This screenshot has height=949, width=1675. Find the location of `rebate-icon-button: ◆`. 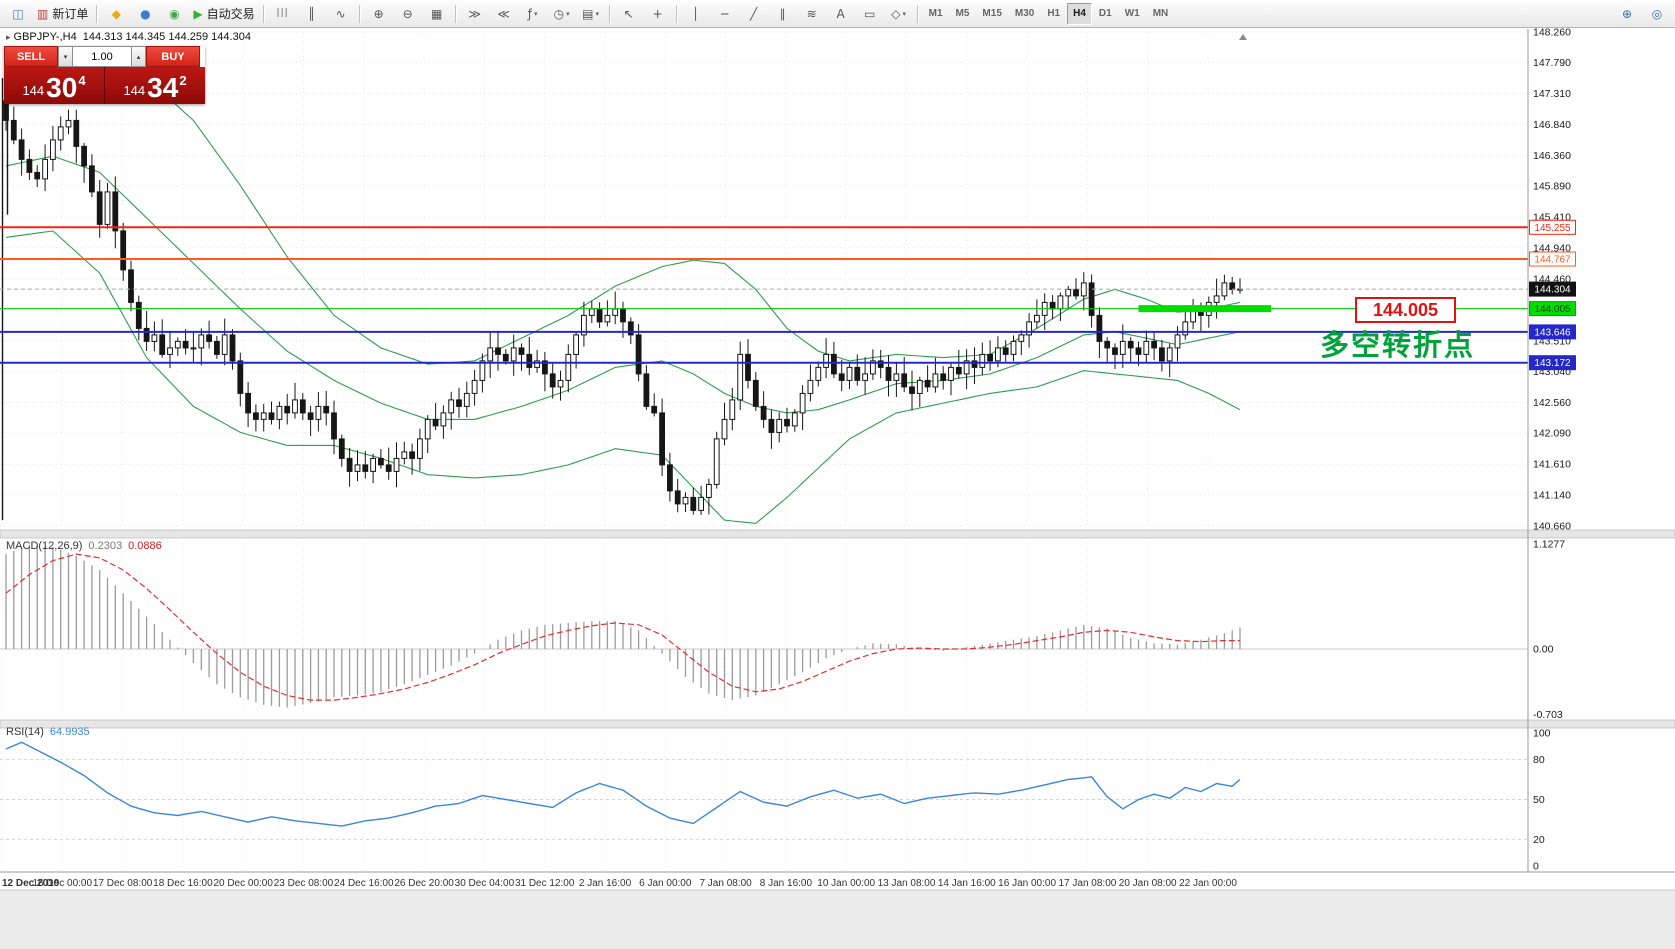

rebate-icon-button: ◆ is located at coordinates (116, 14).